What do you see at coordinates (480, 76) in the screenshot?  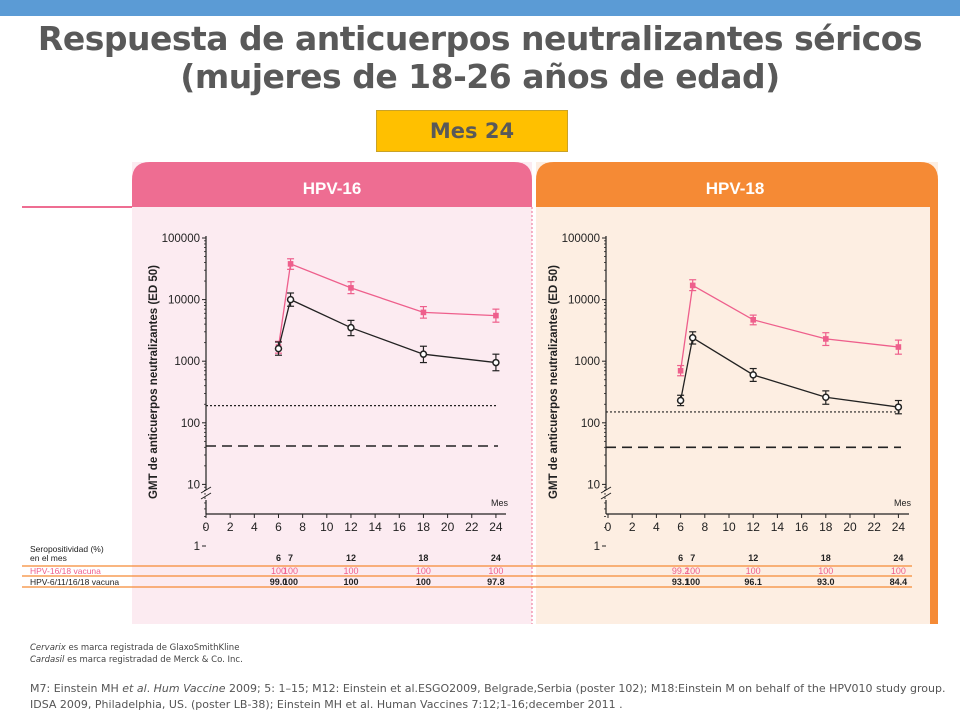 I see `title-line-2: (mujeres de 18-26 años de edad)` at bounding box center [480, 76].